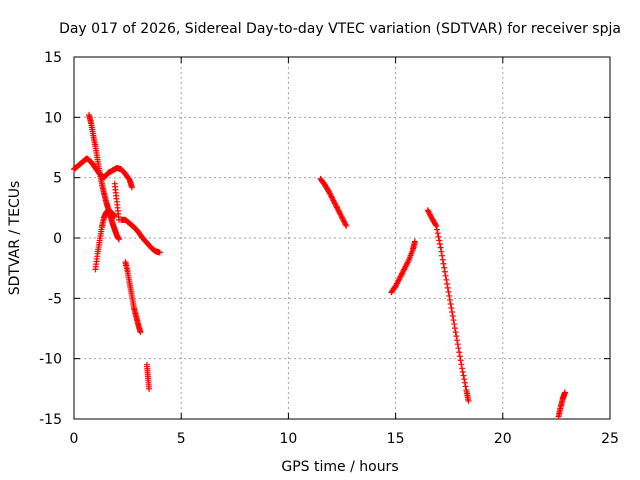 This screenshot has height=480, width=640. What do you see at coordinates (53, 118) in the screenshot?
I see `y-tick-label: 10` at bounding box center [53, 118].